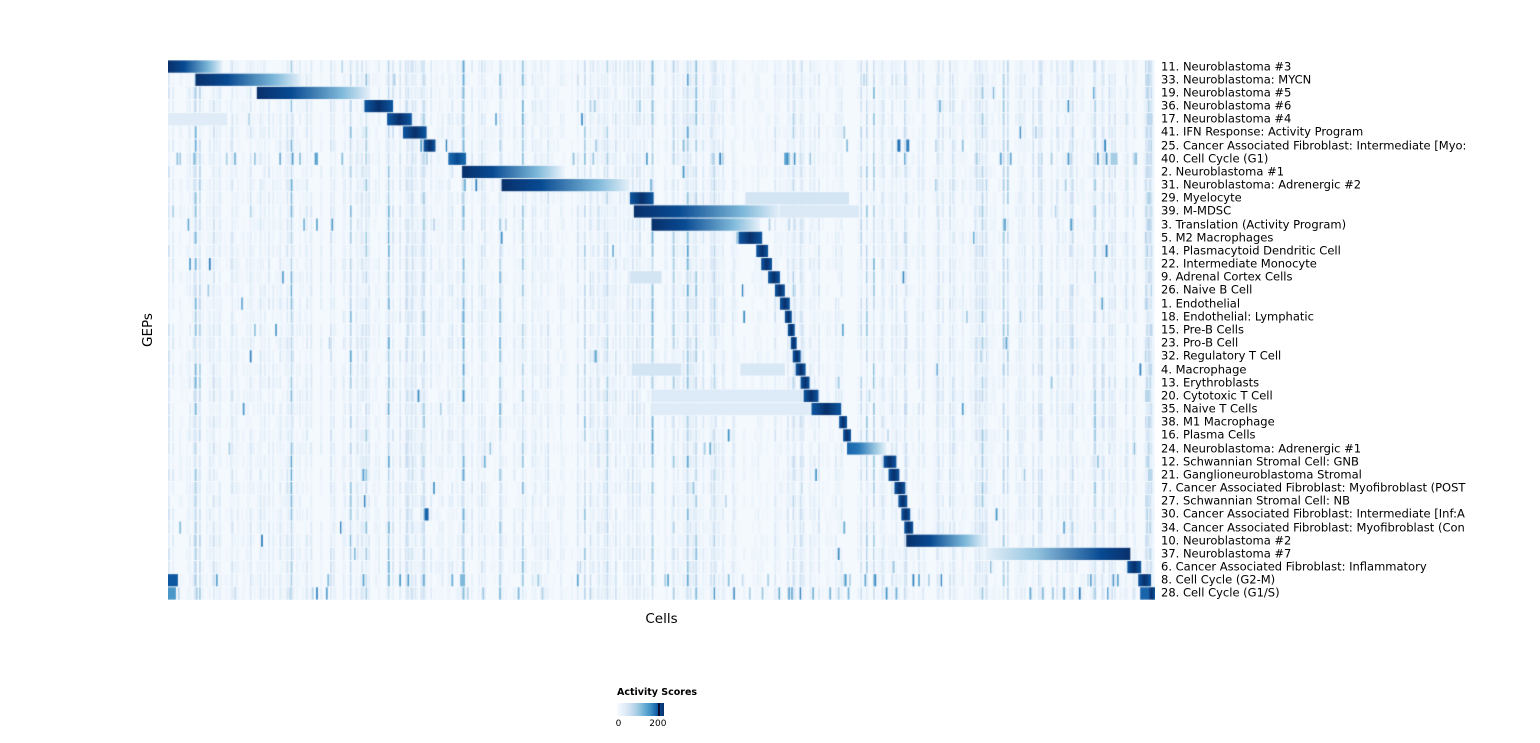  I want to click on row-label: 22. Intermediate Monocyte, so click(1239, 263).